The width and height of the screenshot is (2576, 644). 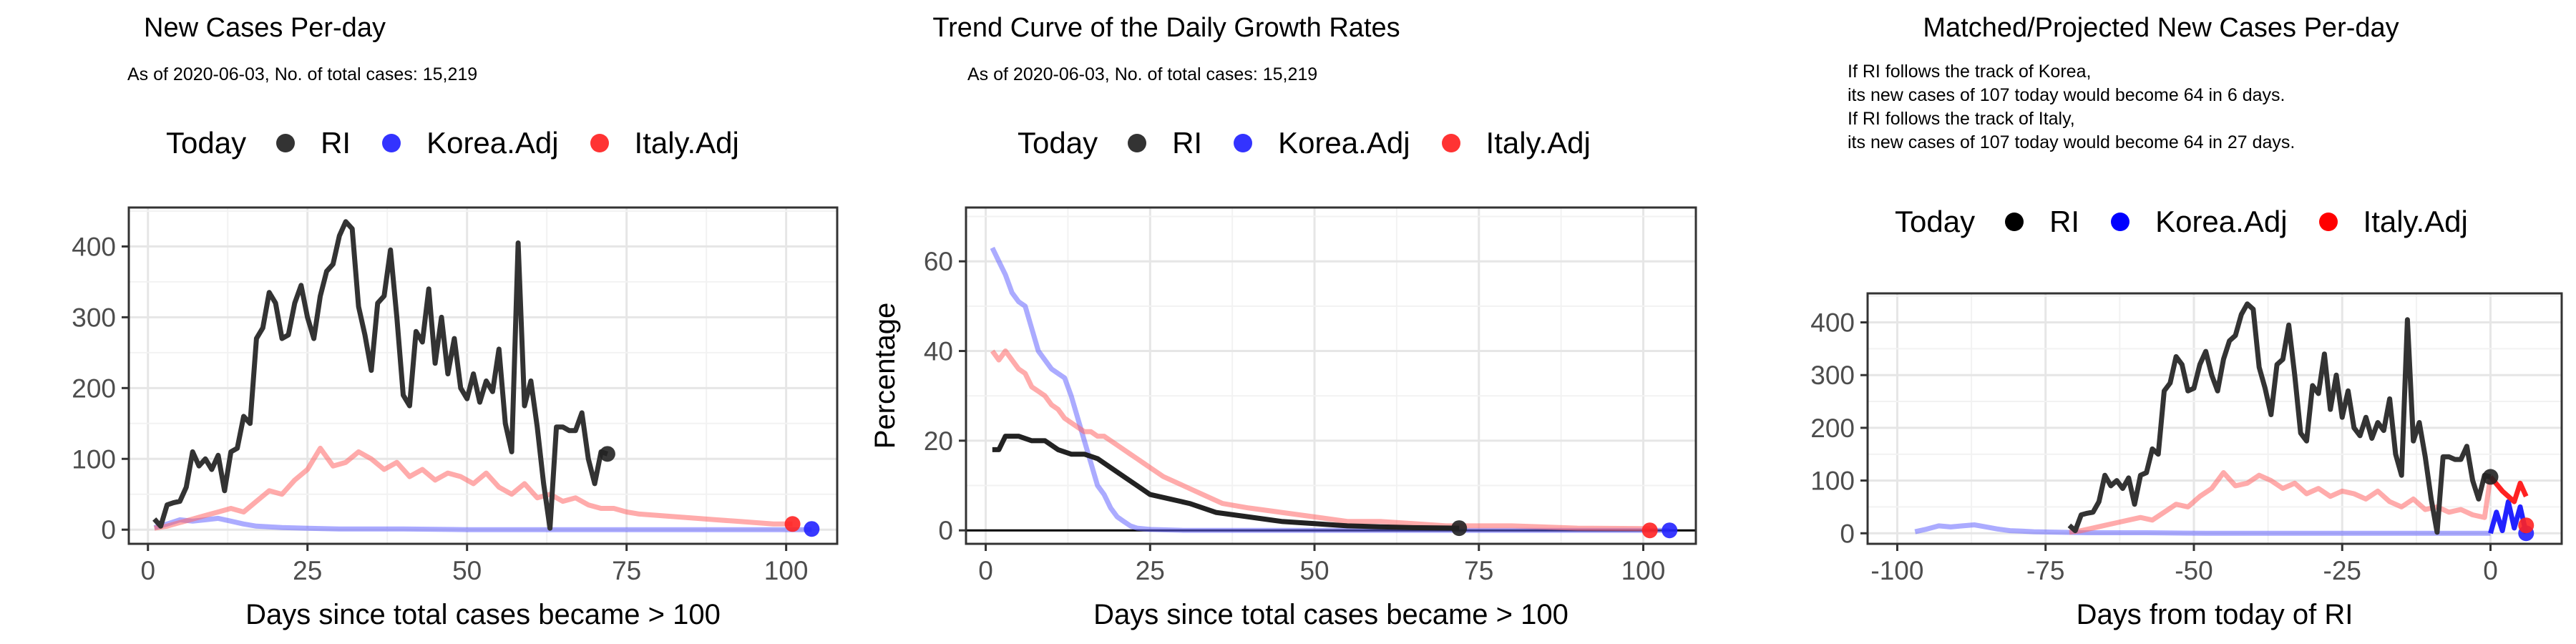 What do you see at coordinates (2161, 28) in the screenshot?
I see `chart-title: Matched/Projected New Cases Per-day` at bounding box center [2161, 28].